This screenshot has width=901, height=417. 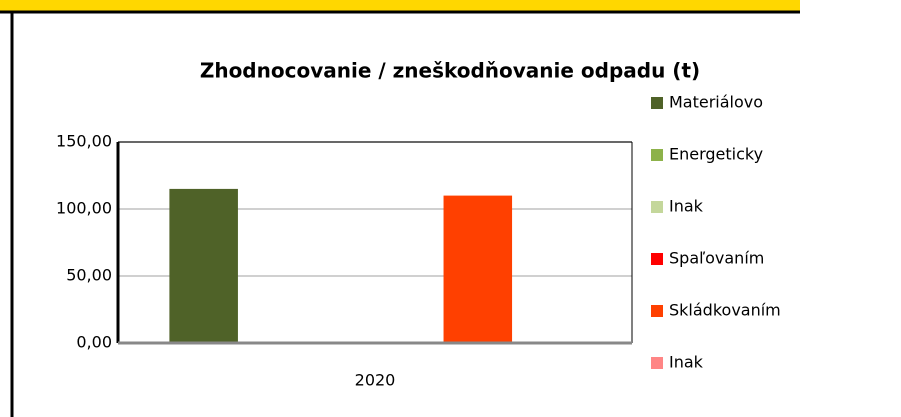 I want to click on top-strip, so click(x=400, y=6).